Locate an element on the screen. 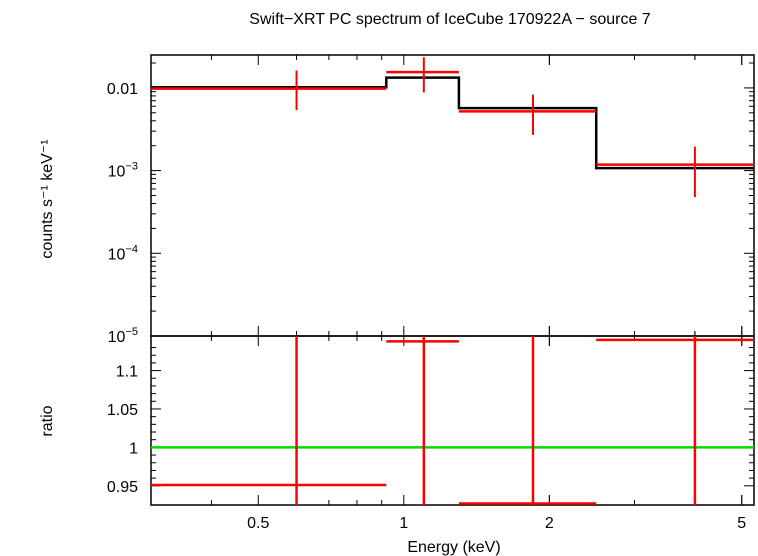 The image size is (758, 556). x-tick-label: 5 is located at coordinates (741, 523).